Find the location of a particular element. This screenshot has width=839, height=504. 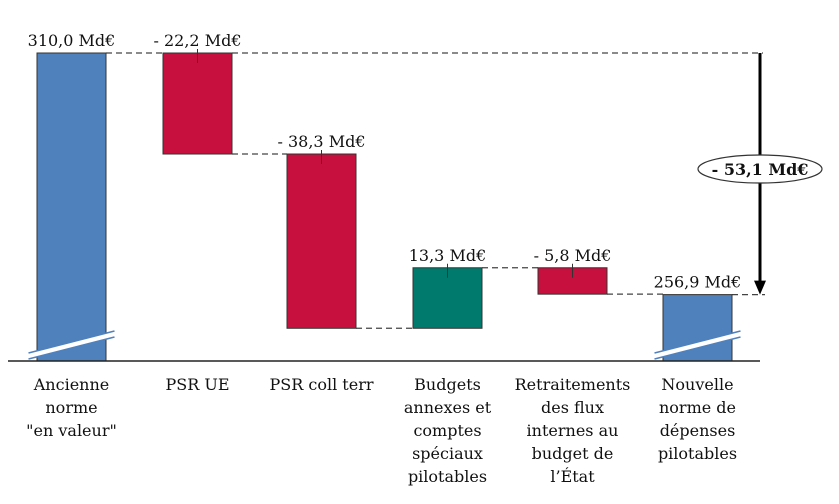

category-label-4: budget de is located at coordinates (573, 453).